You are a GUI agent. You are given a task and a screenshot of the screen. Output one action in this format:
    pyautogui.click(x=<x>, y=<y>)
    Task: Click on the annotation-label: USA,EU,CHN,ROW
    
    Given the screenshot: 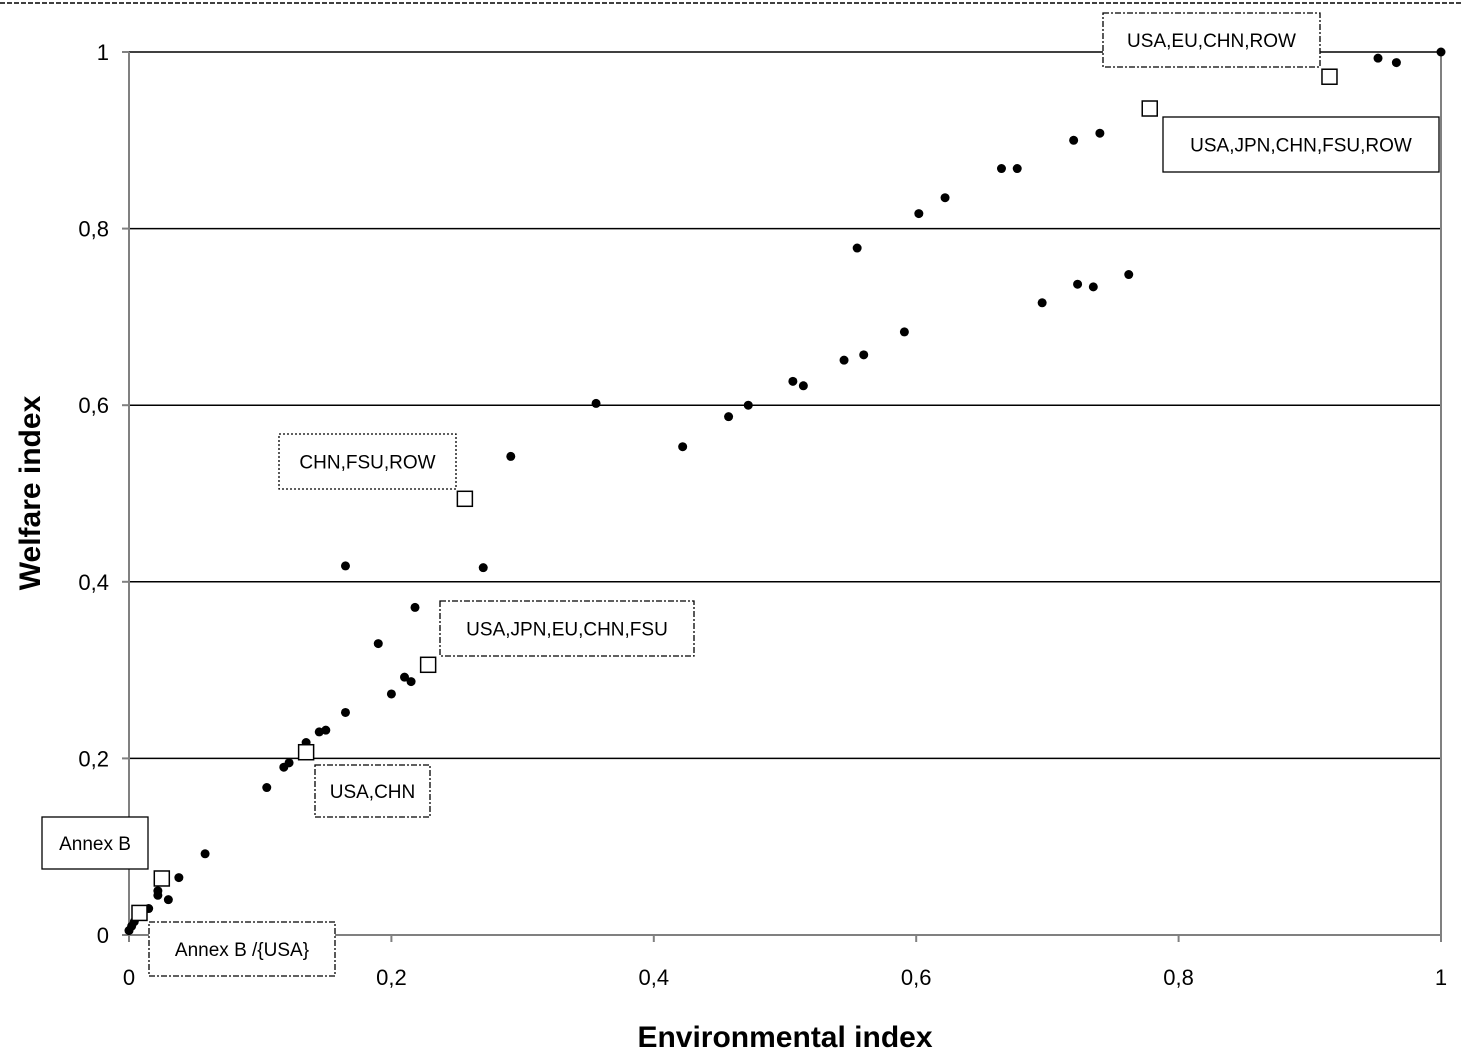 What is the action you would take?
    pyautogui.click(x=1211, y=40)
    